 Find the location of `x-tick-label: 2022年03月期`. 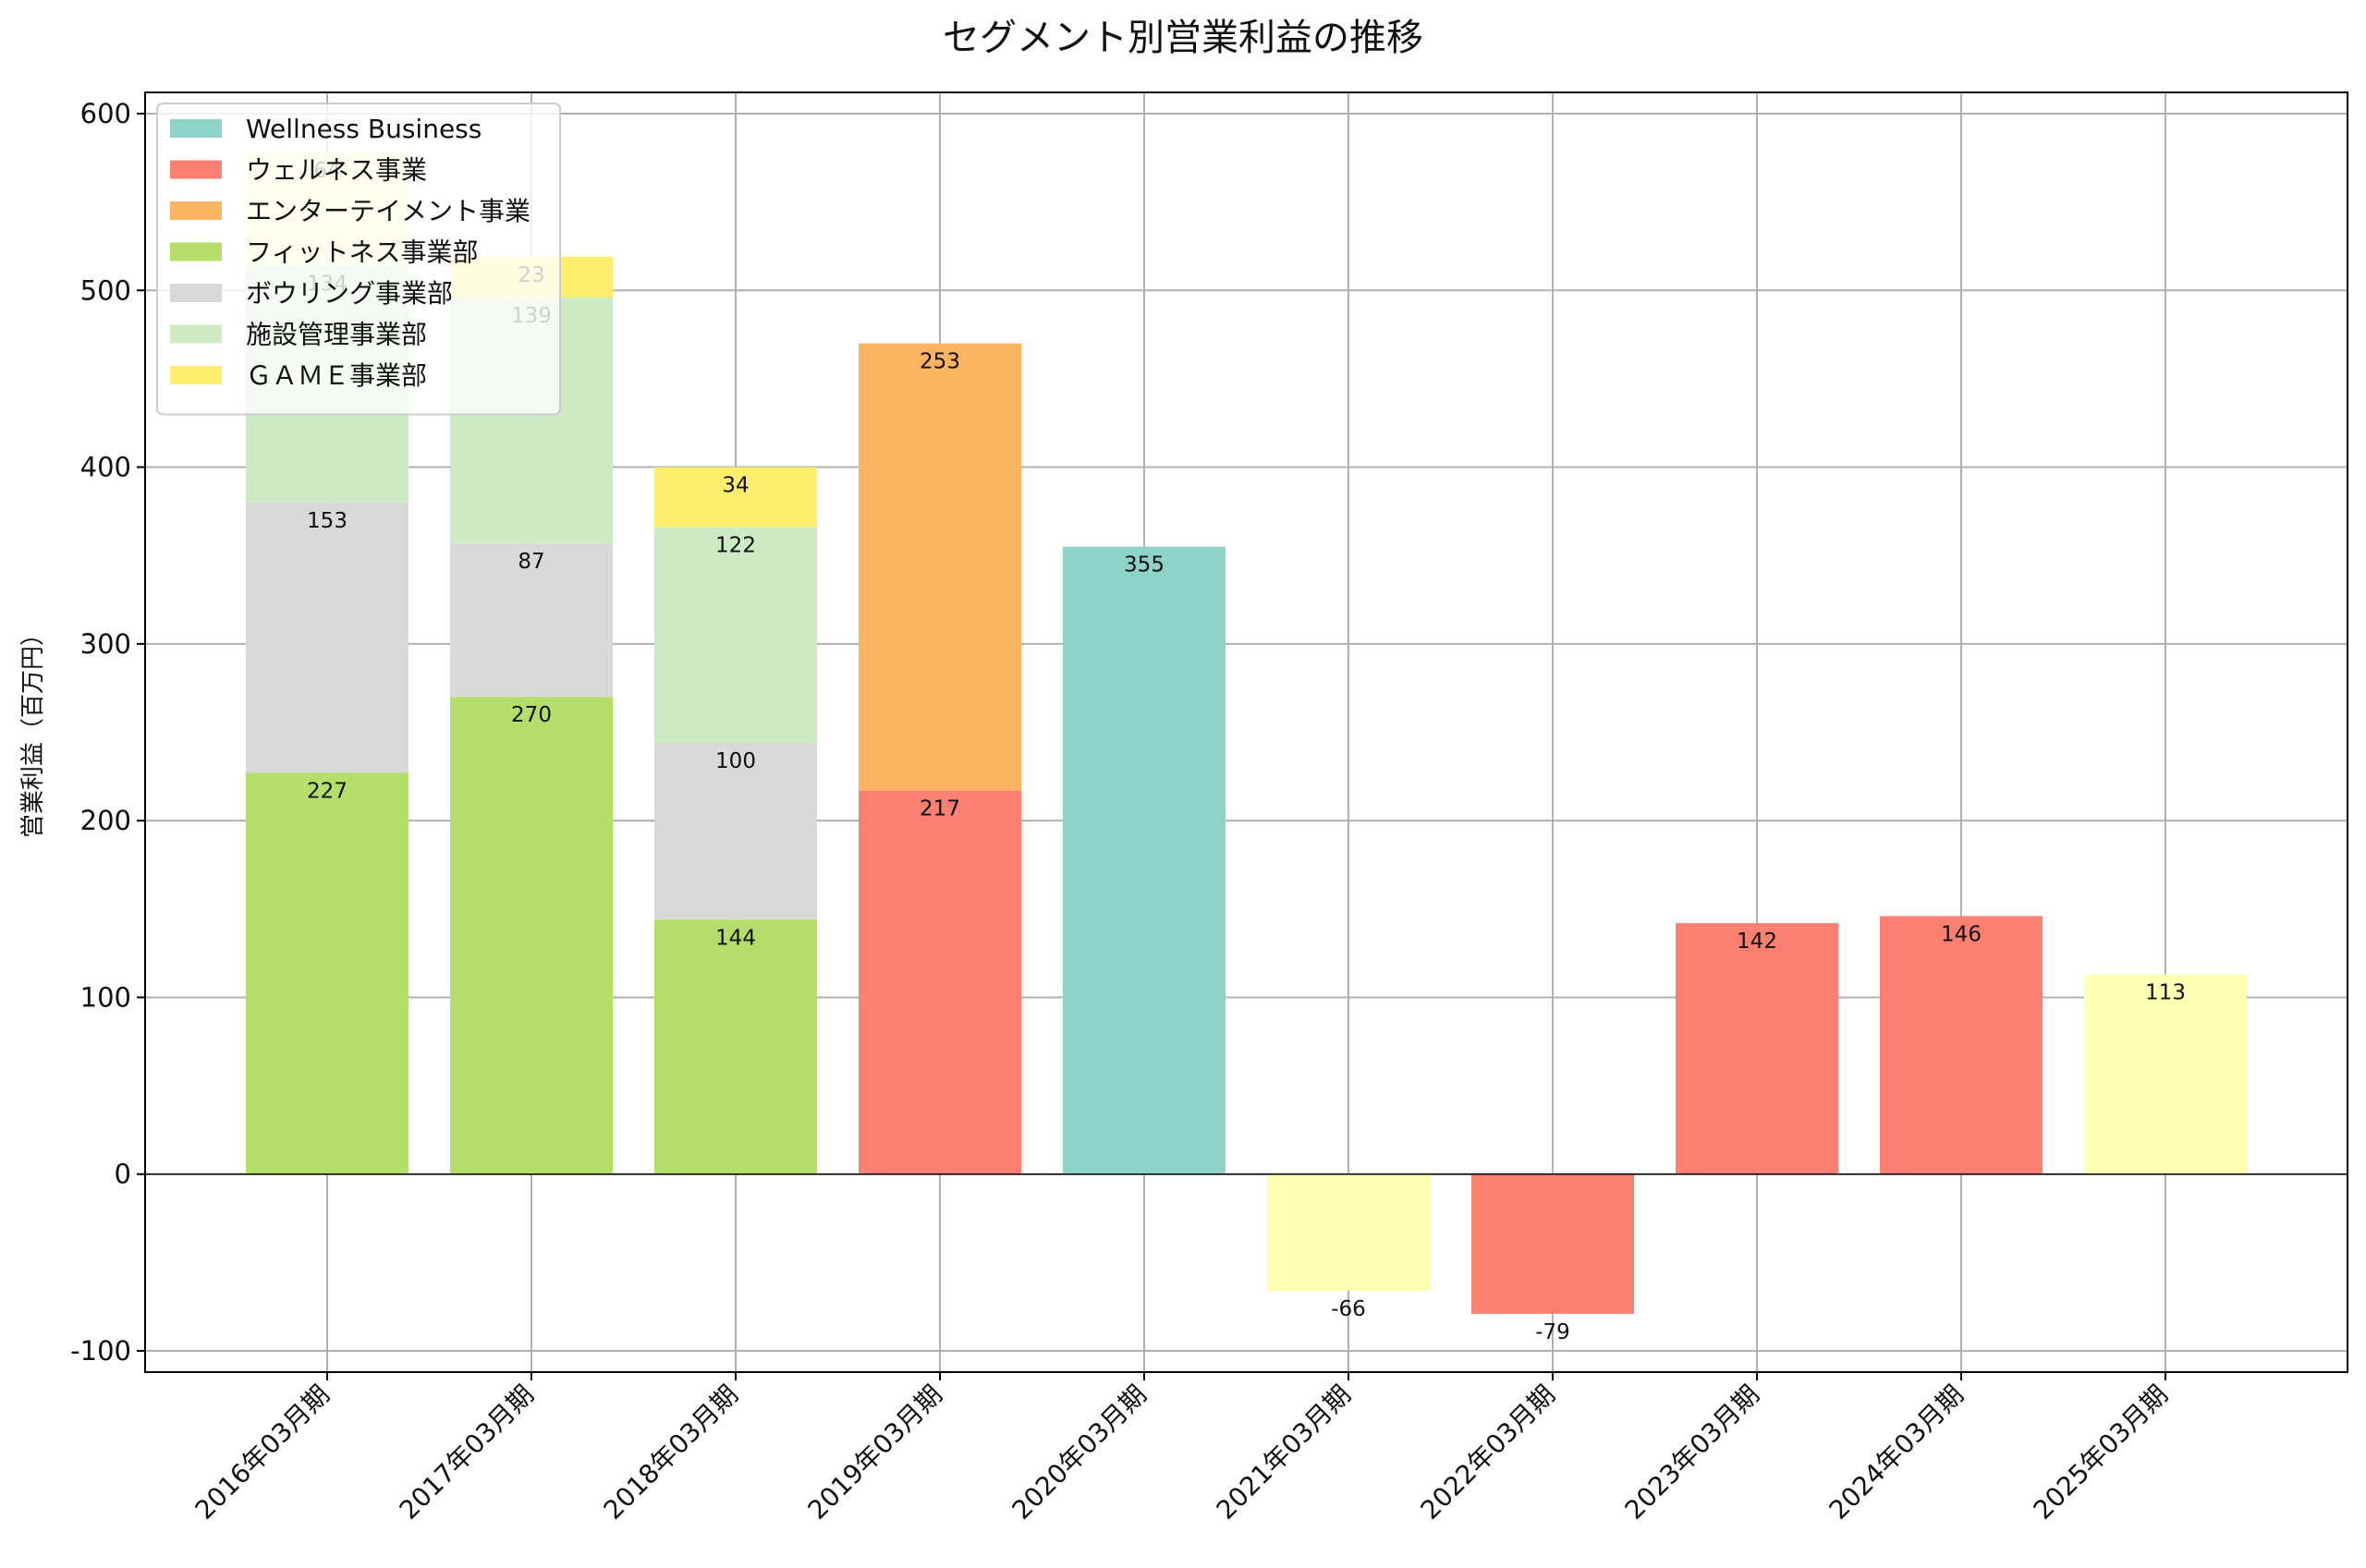

x-tick-label: 2022年03月期 is located at coordinates (1488, 1452).